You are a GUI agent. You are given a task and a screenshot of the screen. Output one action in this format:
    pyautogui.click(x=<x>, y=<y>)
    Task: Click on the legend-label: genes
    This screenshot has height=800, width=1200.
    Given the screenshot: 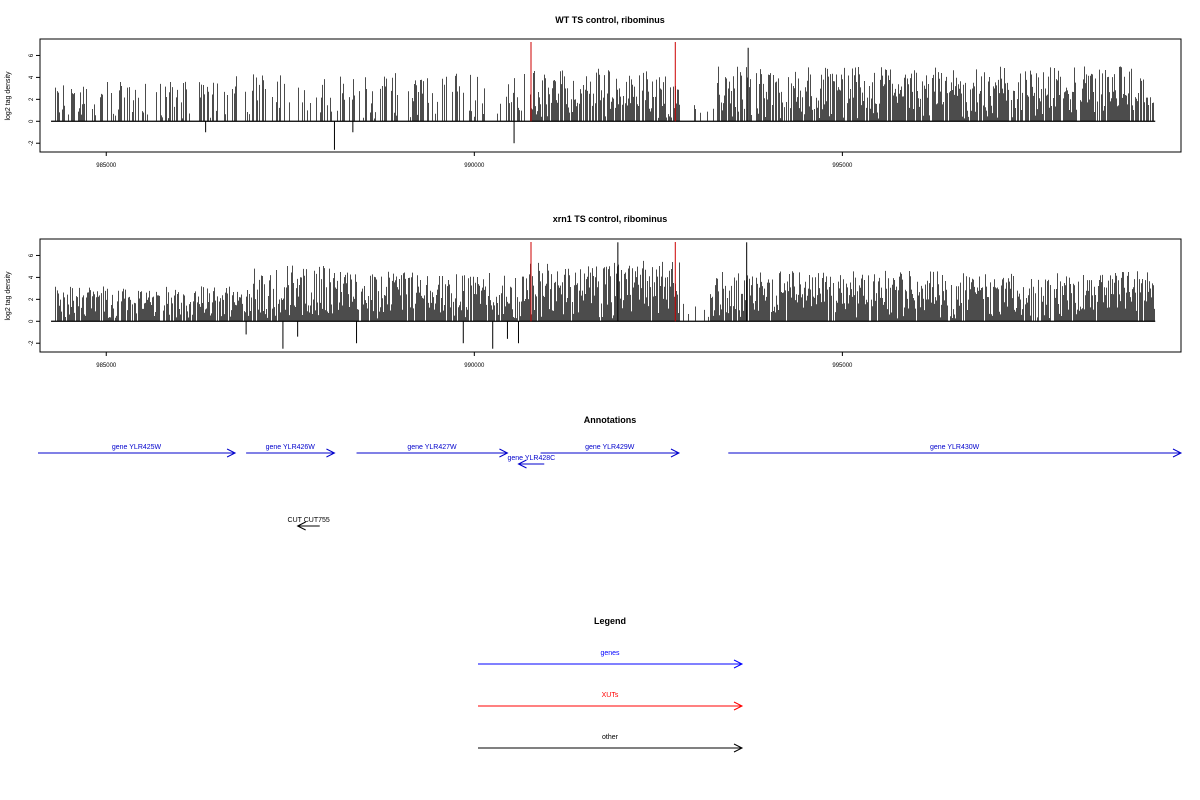 What is the action you would take?
    pyautogui.click(x=610, y=653)
    